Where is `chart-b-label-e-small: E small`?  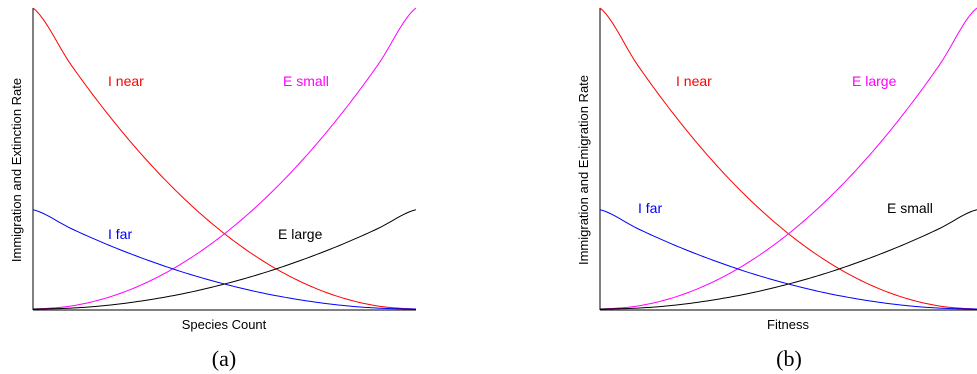 chart-b-label-e-small: E small is located at coordinates (910, 208).